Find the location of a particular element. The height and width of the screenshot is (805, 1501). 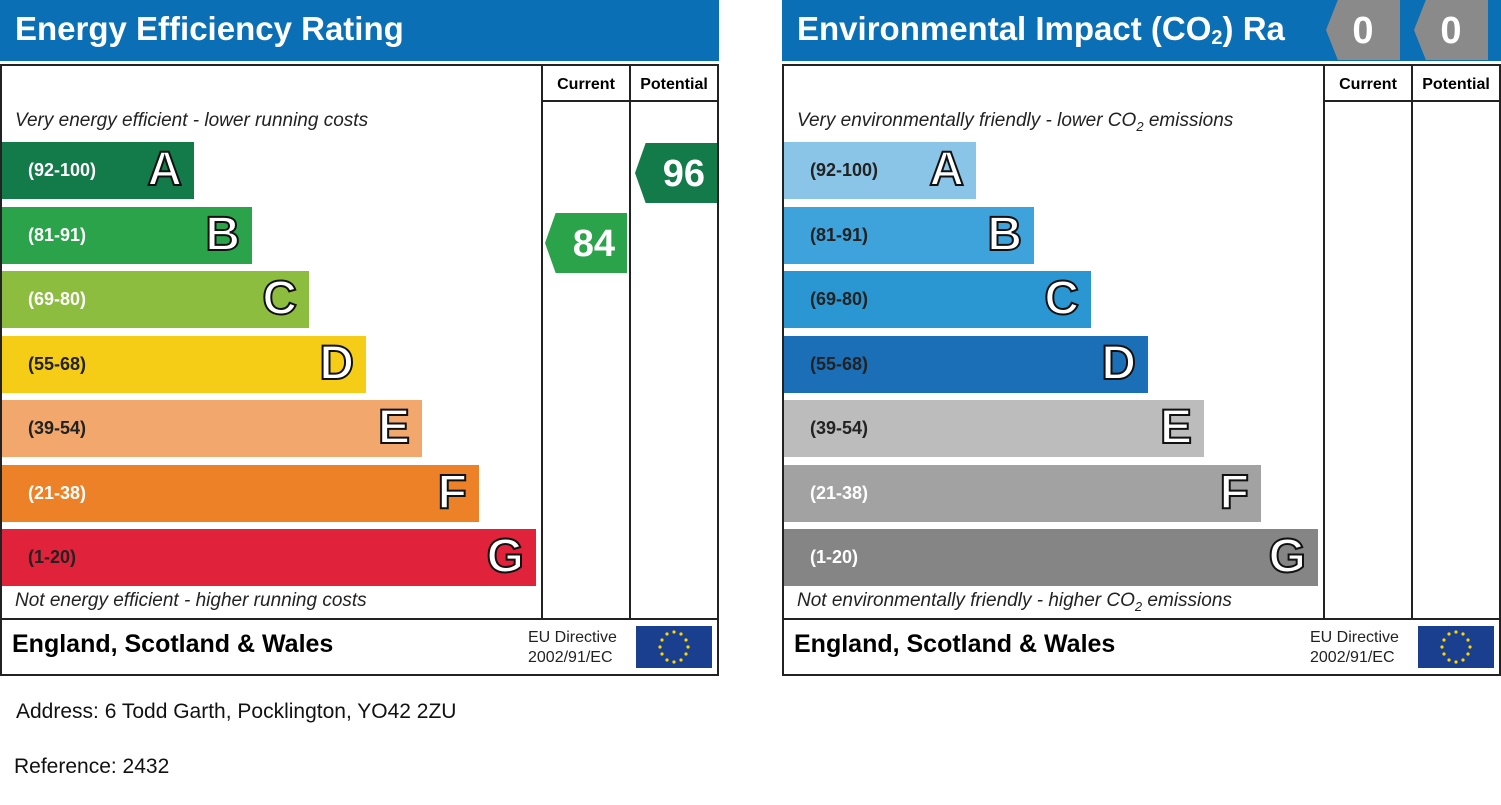

env-current-divider is located at coordinates (1324, 342).